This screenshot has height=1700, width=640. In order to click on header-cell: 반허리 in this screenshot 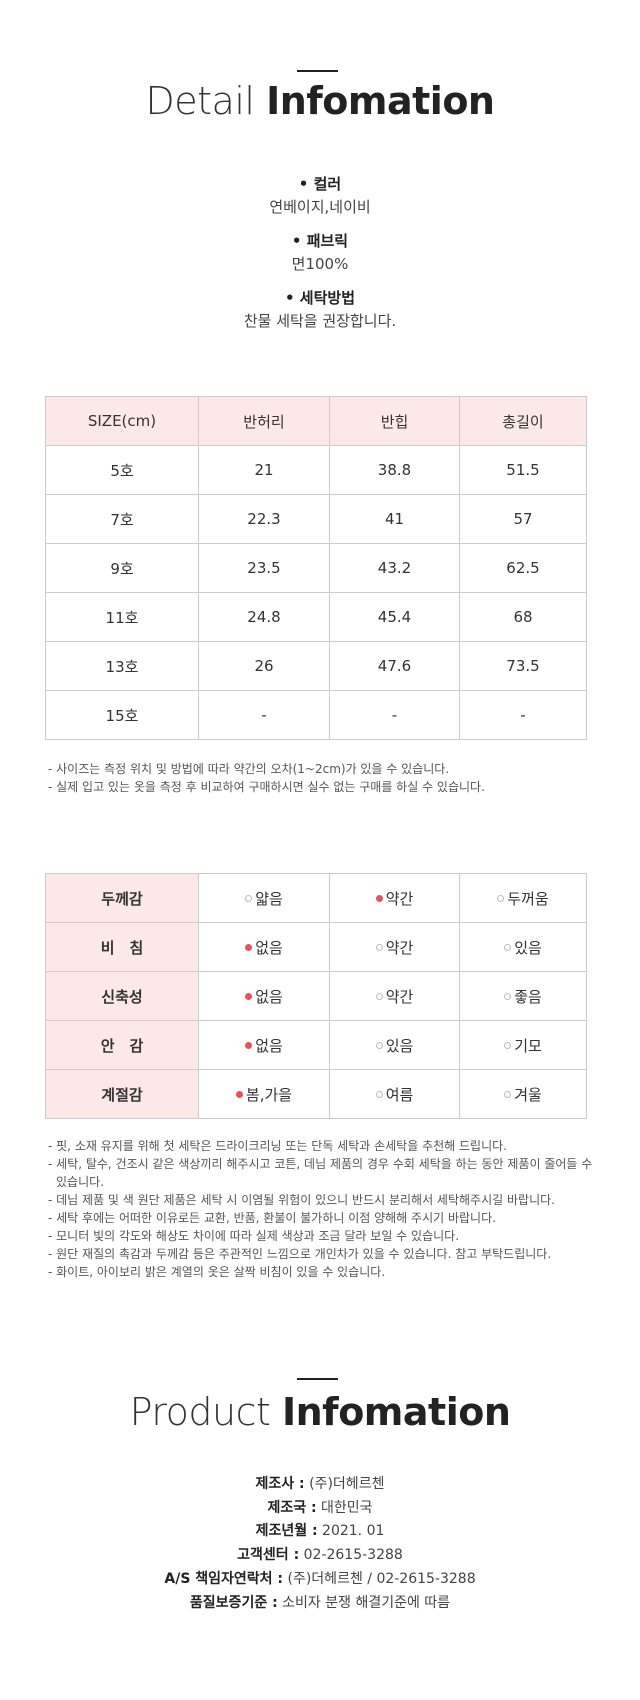, I will do `click(264, 421)`.